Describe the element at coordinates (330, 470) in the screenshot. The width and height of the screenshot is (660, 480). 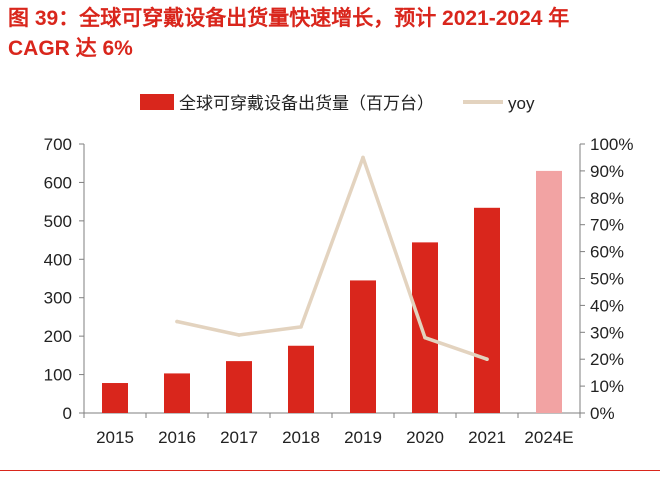
I see `footer-rule` at that location.